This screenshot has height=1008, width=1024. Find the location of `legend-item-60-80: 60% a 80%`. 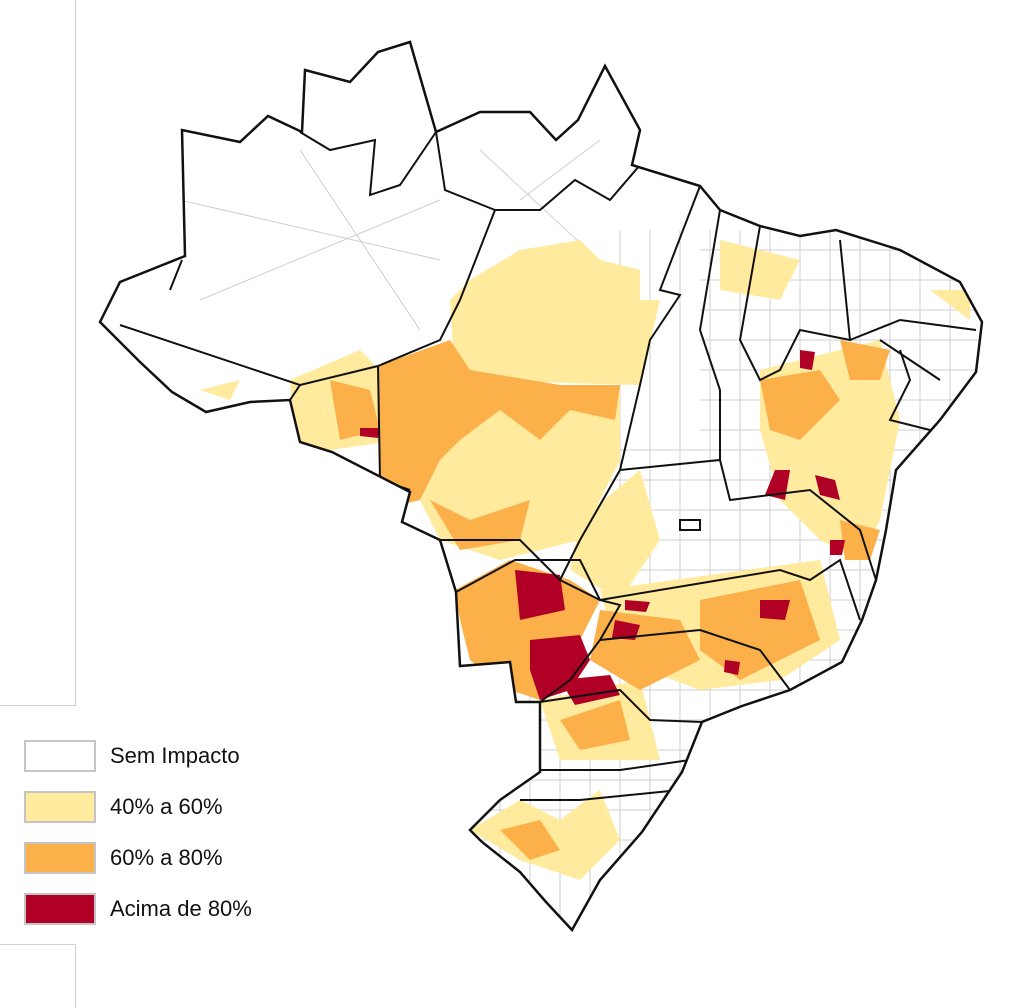

legend-item-60-80: 60% a 80% is located at coordinates (138, 857).